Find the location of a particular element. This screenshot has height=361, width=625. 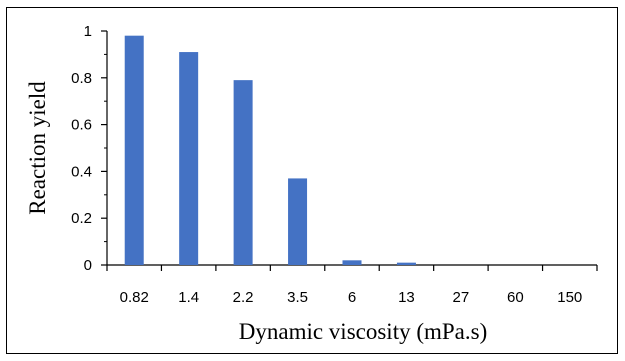

y-axis: 0 0.2 0.4 0.6 0.8 1 is located at coordinates (89, 148).